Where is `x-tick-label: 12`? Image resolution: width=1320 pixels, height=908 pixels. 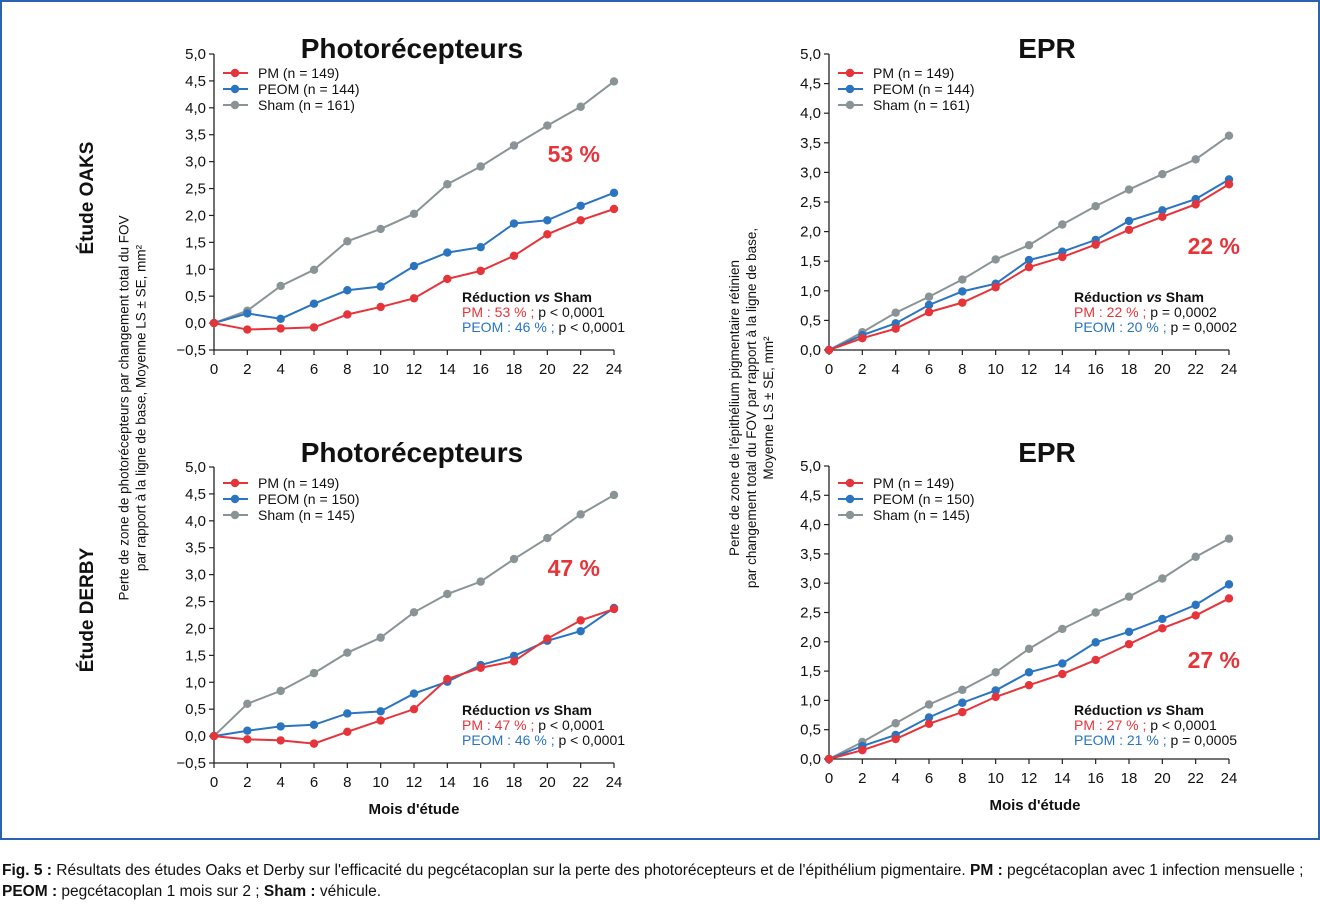 x-tick-label: 12 is located at coordinates (414, 369).